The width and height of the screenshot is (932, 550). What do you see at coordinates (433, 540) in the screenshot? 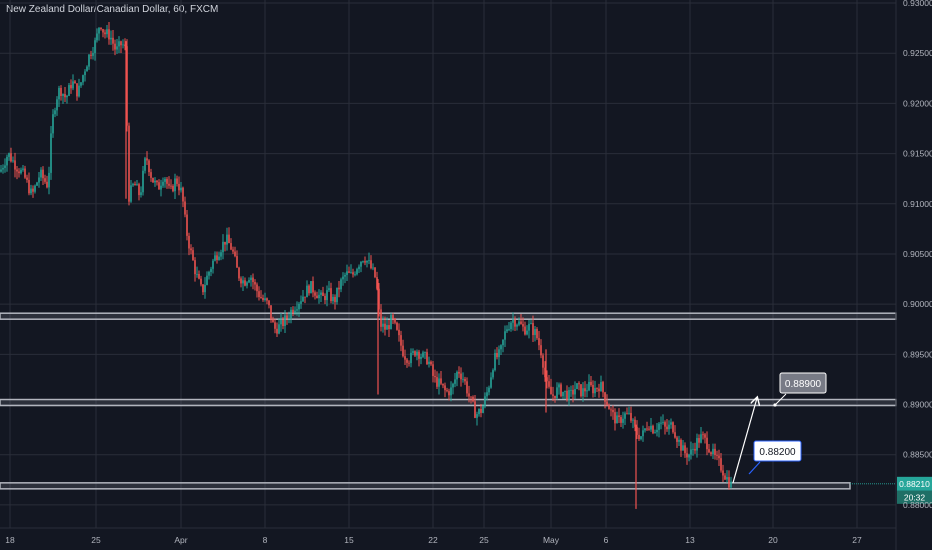
I see `x-tick-label: 22` at bounding box center [433, 540].